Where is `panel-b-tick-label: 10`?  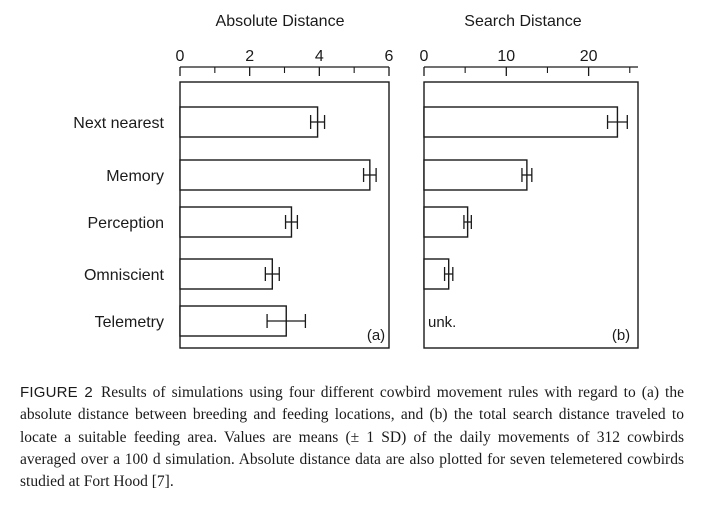
panel-b-tick-label: 10 is located at coordinates (506, 56).